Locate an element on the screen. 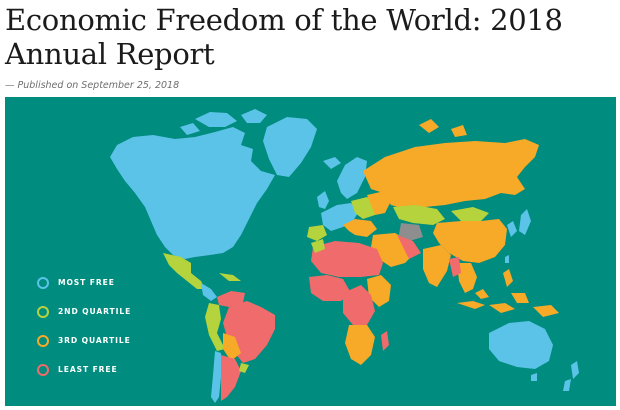  region-korea-japan is located at coordinates (519, 223).